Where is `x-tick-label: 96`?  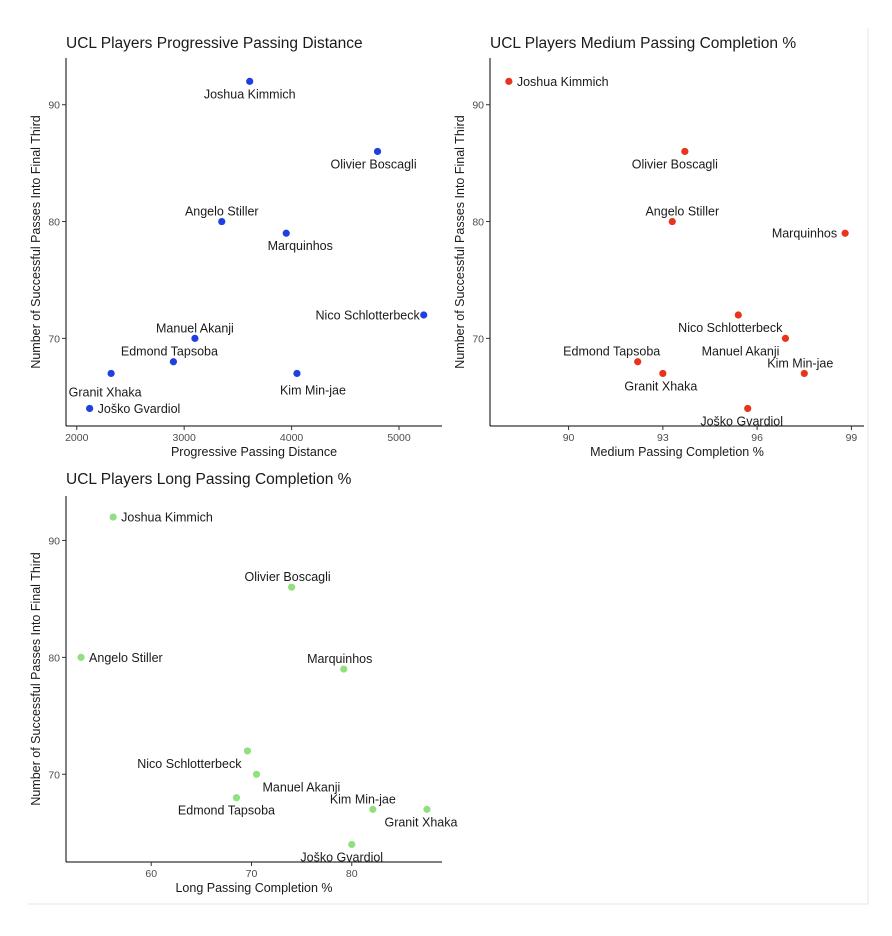
x-tick-label: 96 is located at coordinates (757, 438).